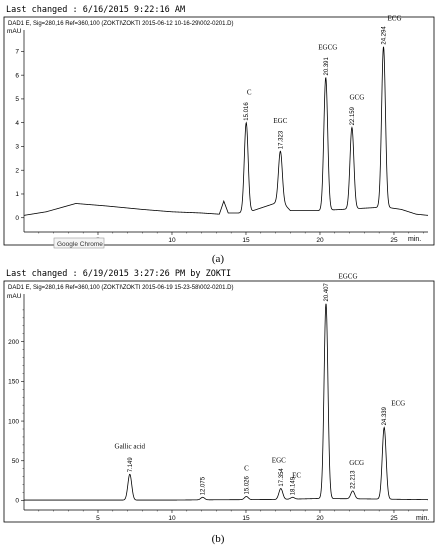 Image resolution: width=438 pixels, height=550 pixels. What do you see at coordinates (204, 485) in the screenshot?
I see `peak-retention-time-label: 12.075` at bounding box center [204, 485].